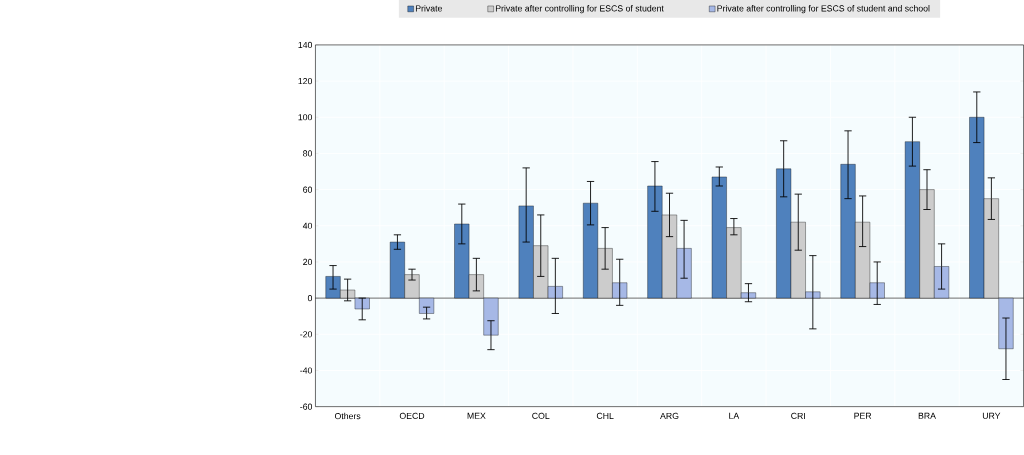 This screenshot has height=455, width=1024. I want to click on x-tick-label: CHL, so click(605, 415).